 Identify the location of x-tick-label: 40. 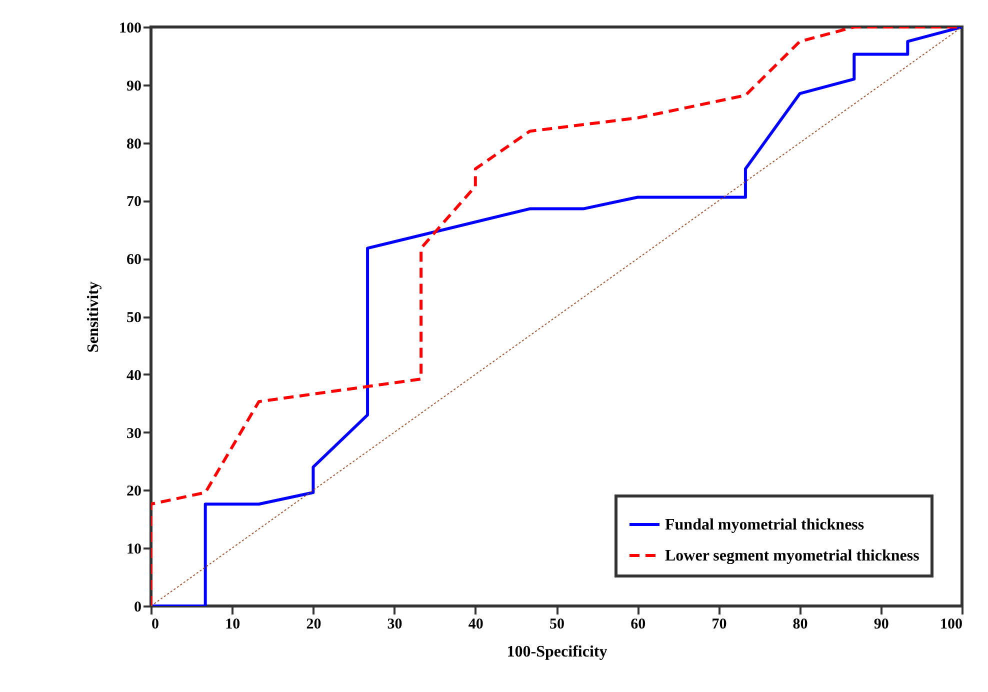
(476, 624).